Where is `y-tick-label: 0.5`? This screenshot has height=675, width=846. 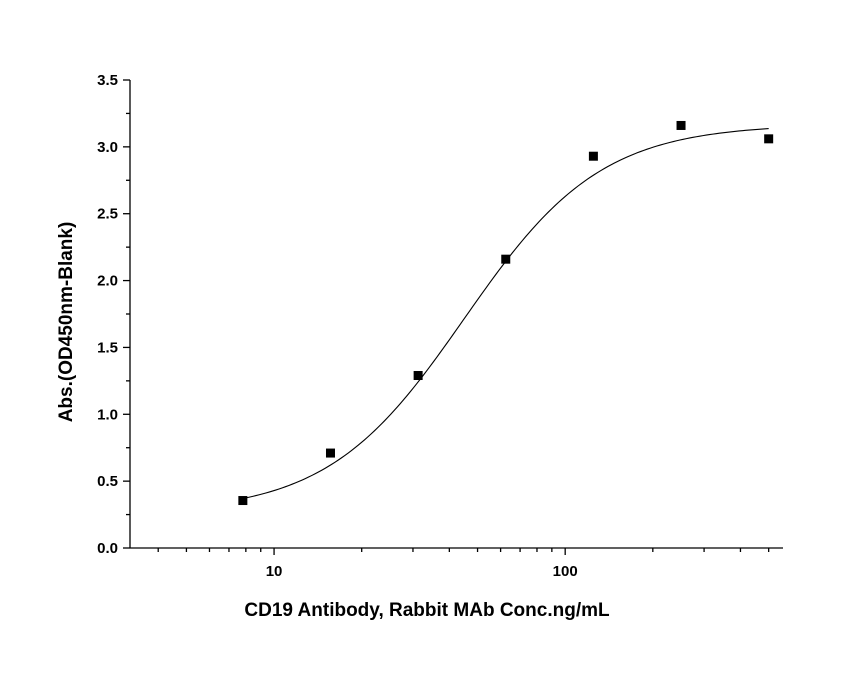 y-tick-label: 0.5 is located at coordinates (107, 481).